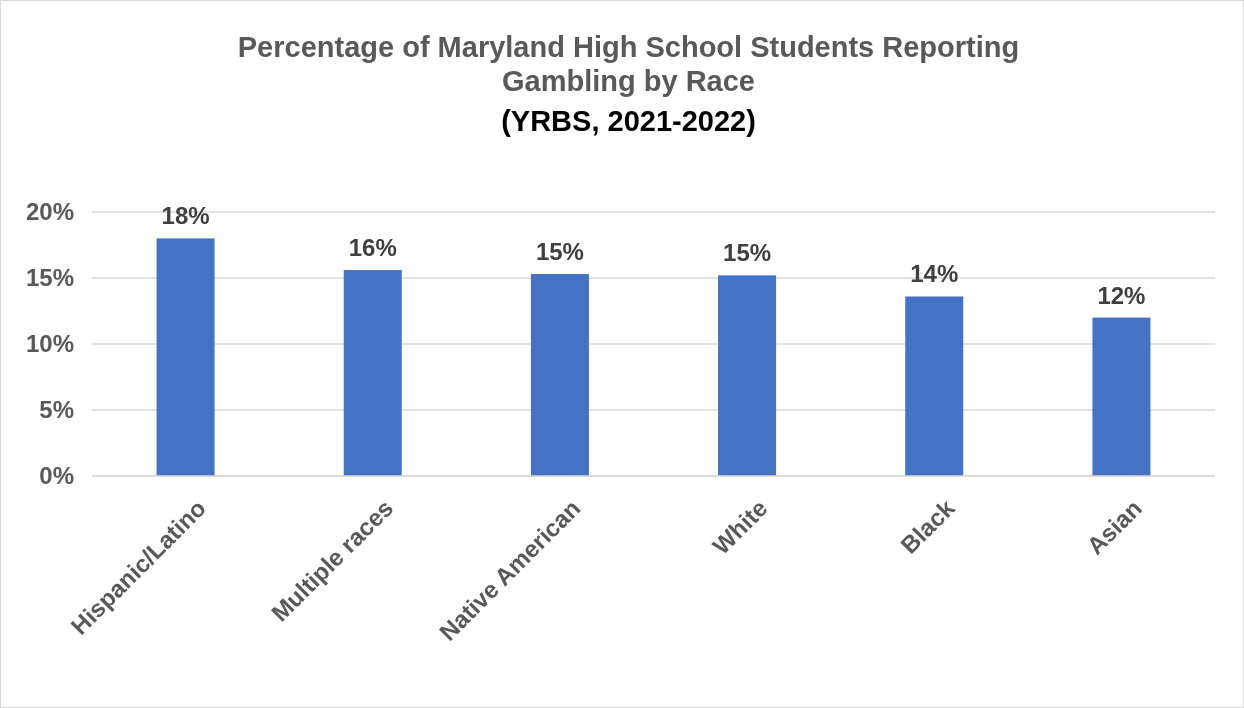 The height and width of the screenshot is (708, 1244). I want to click on y-tick-label: 0%, so click(56, 476).